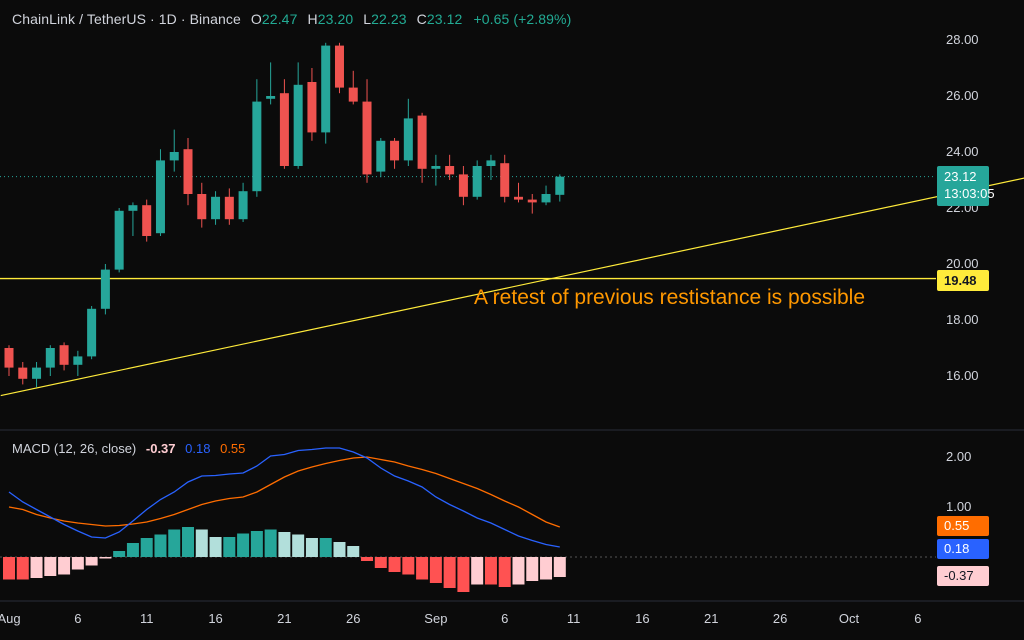 Image resolution: width=1024 pixels, height=640 pixels. Describe the element at coordinates (435, 618) in the screenshot. I see `time-tick-label: Sep` at that location.